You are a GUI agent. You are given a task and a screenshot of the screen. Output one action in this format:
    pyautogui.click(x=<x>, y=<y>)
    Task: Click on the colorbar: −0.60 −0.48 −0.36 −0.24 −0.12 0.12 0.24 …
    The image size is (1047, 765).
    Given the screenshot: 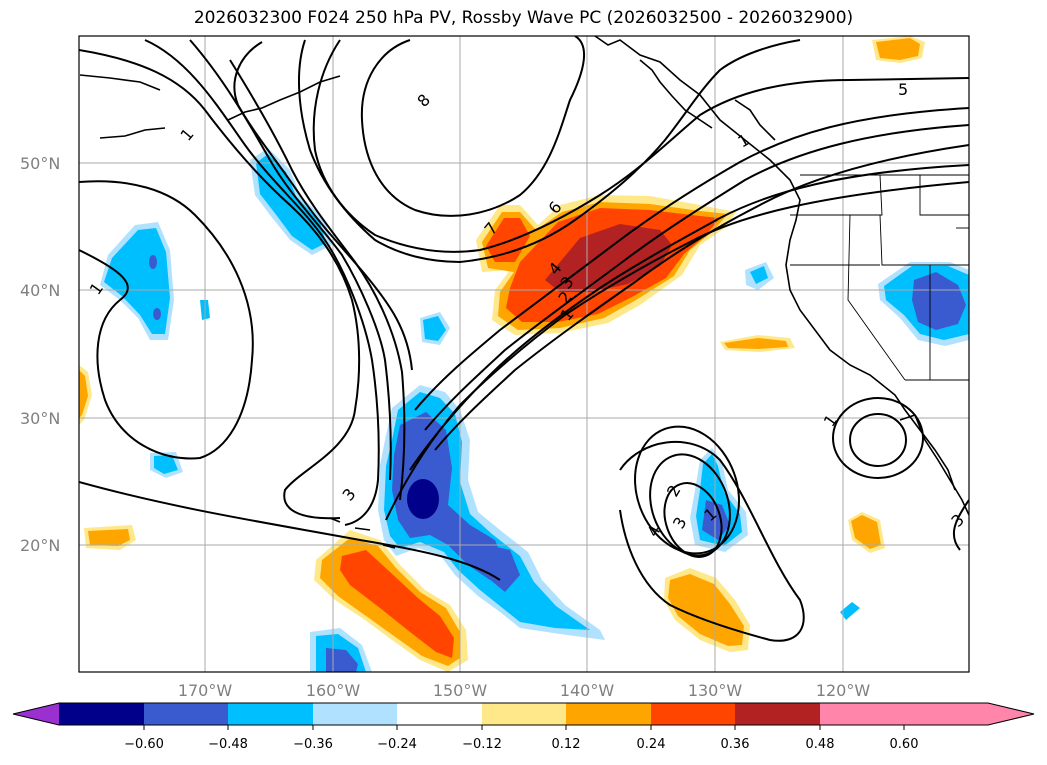 What is the action you would take?
    pyautogui.click(x=523, y=727)
    